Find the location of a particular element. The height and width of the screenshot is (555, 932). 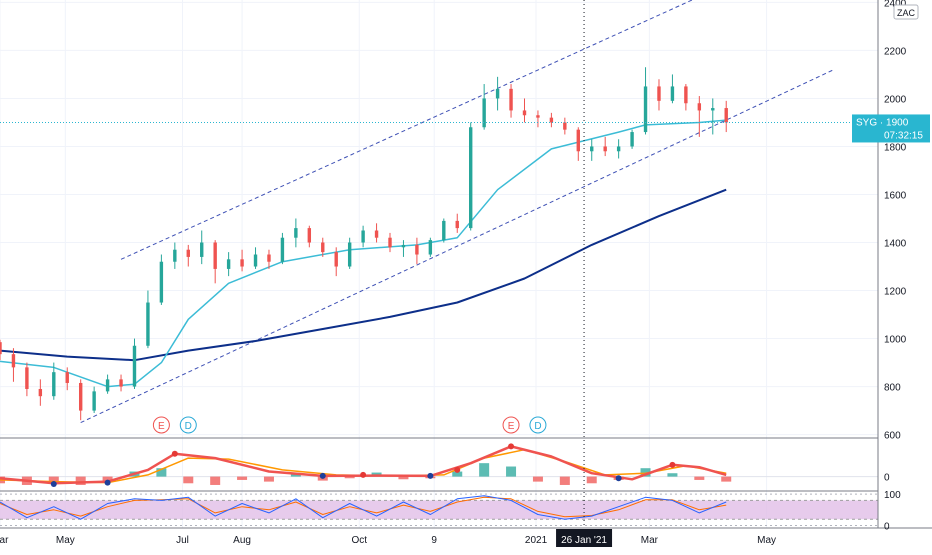

stochastic-pane is located at coordinates (439, 509).